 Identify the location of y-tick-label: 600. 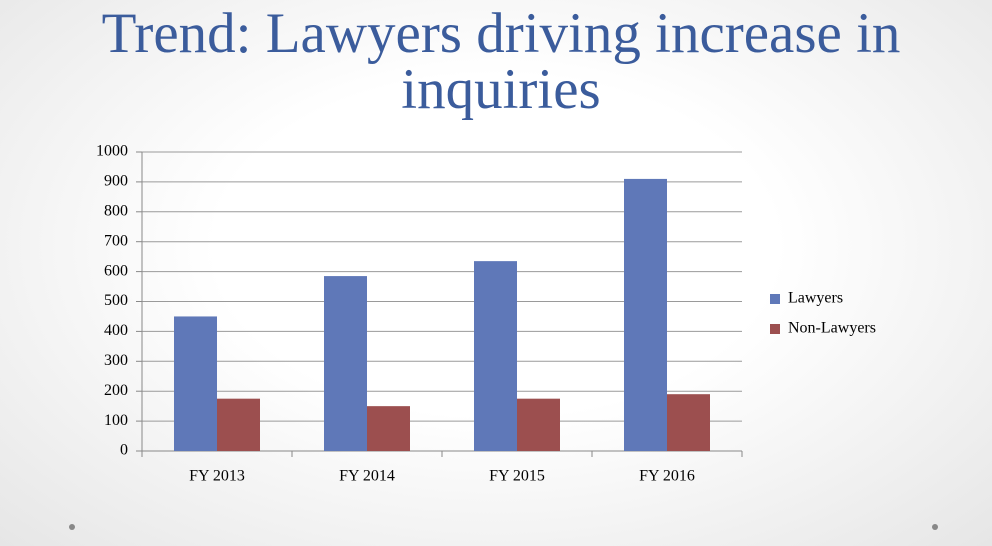
(116, 270).